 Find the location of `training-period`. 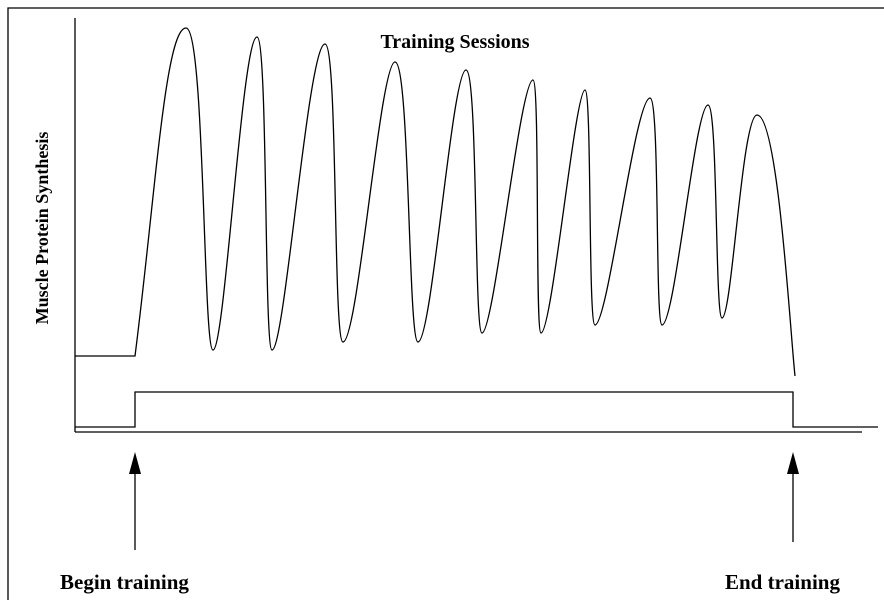

training-period is located at coordinates (476, 409).